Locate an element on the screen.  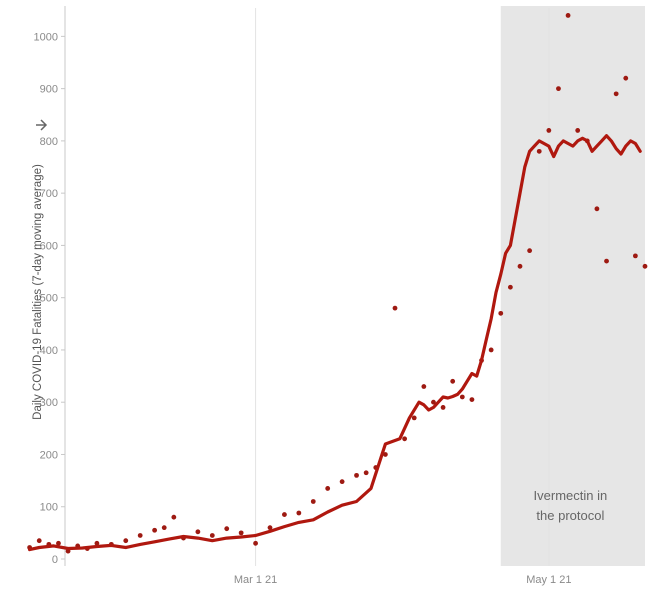
sort-arrow-icon is located at coordinates (42, 125).